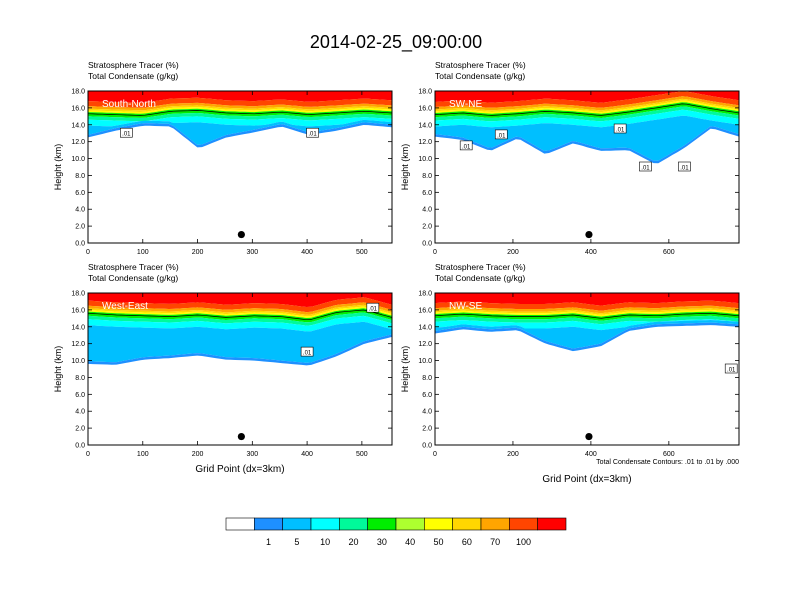 The image size is (792, 612). I want to click on panel-label: NW-SE, so click(465, 306).